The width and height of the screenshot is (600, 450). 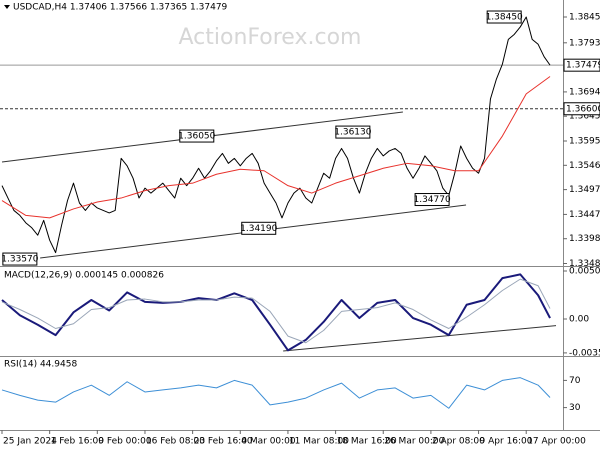 What do you see at coordinates (84, 276) in the screenshot?
I see `macd-title: MACD(12,26,9) 0.000145 0.000826` at bounding box center [84, 276].